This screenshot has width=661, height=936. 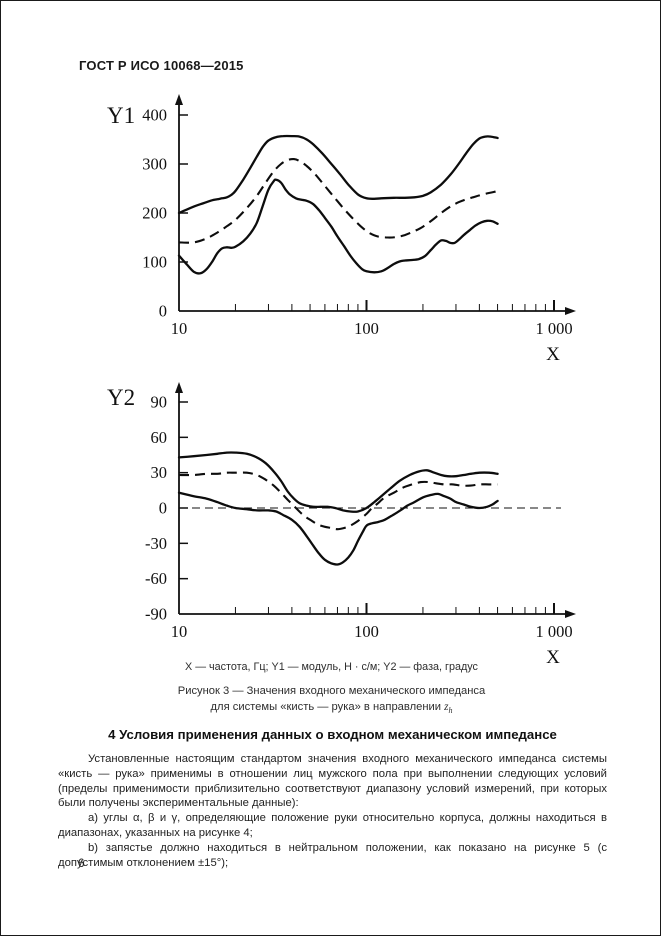 I want to click on direction-symbol: zh, so click(x=448, y=707).